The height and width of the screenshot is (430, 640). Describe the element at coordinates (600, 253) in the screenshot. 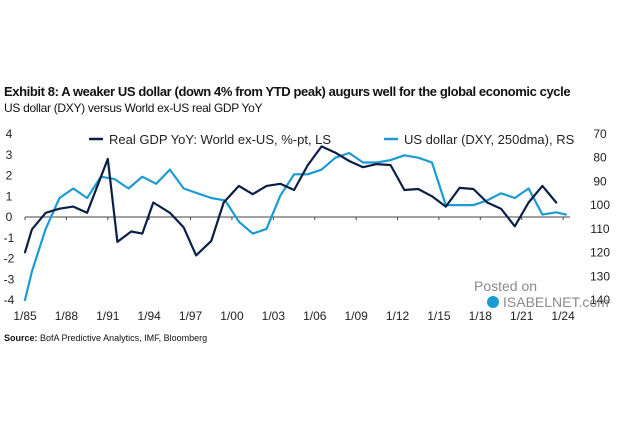

I see `right-tick-label: 120` at that location.